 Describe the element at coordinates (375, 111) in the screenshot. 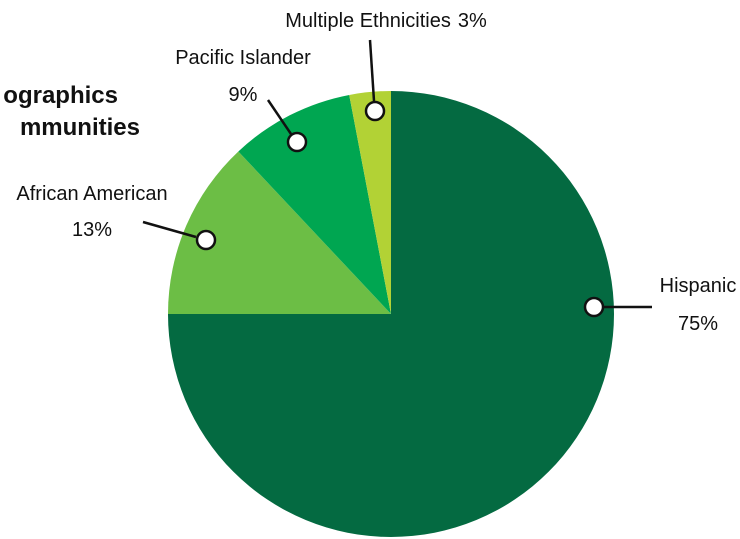

I see `connector-dot-multiple-ethnicities` at that location.